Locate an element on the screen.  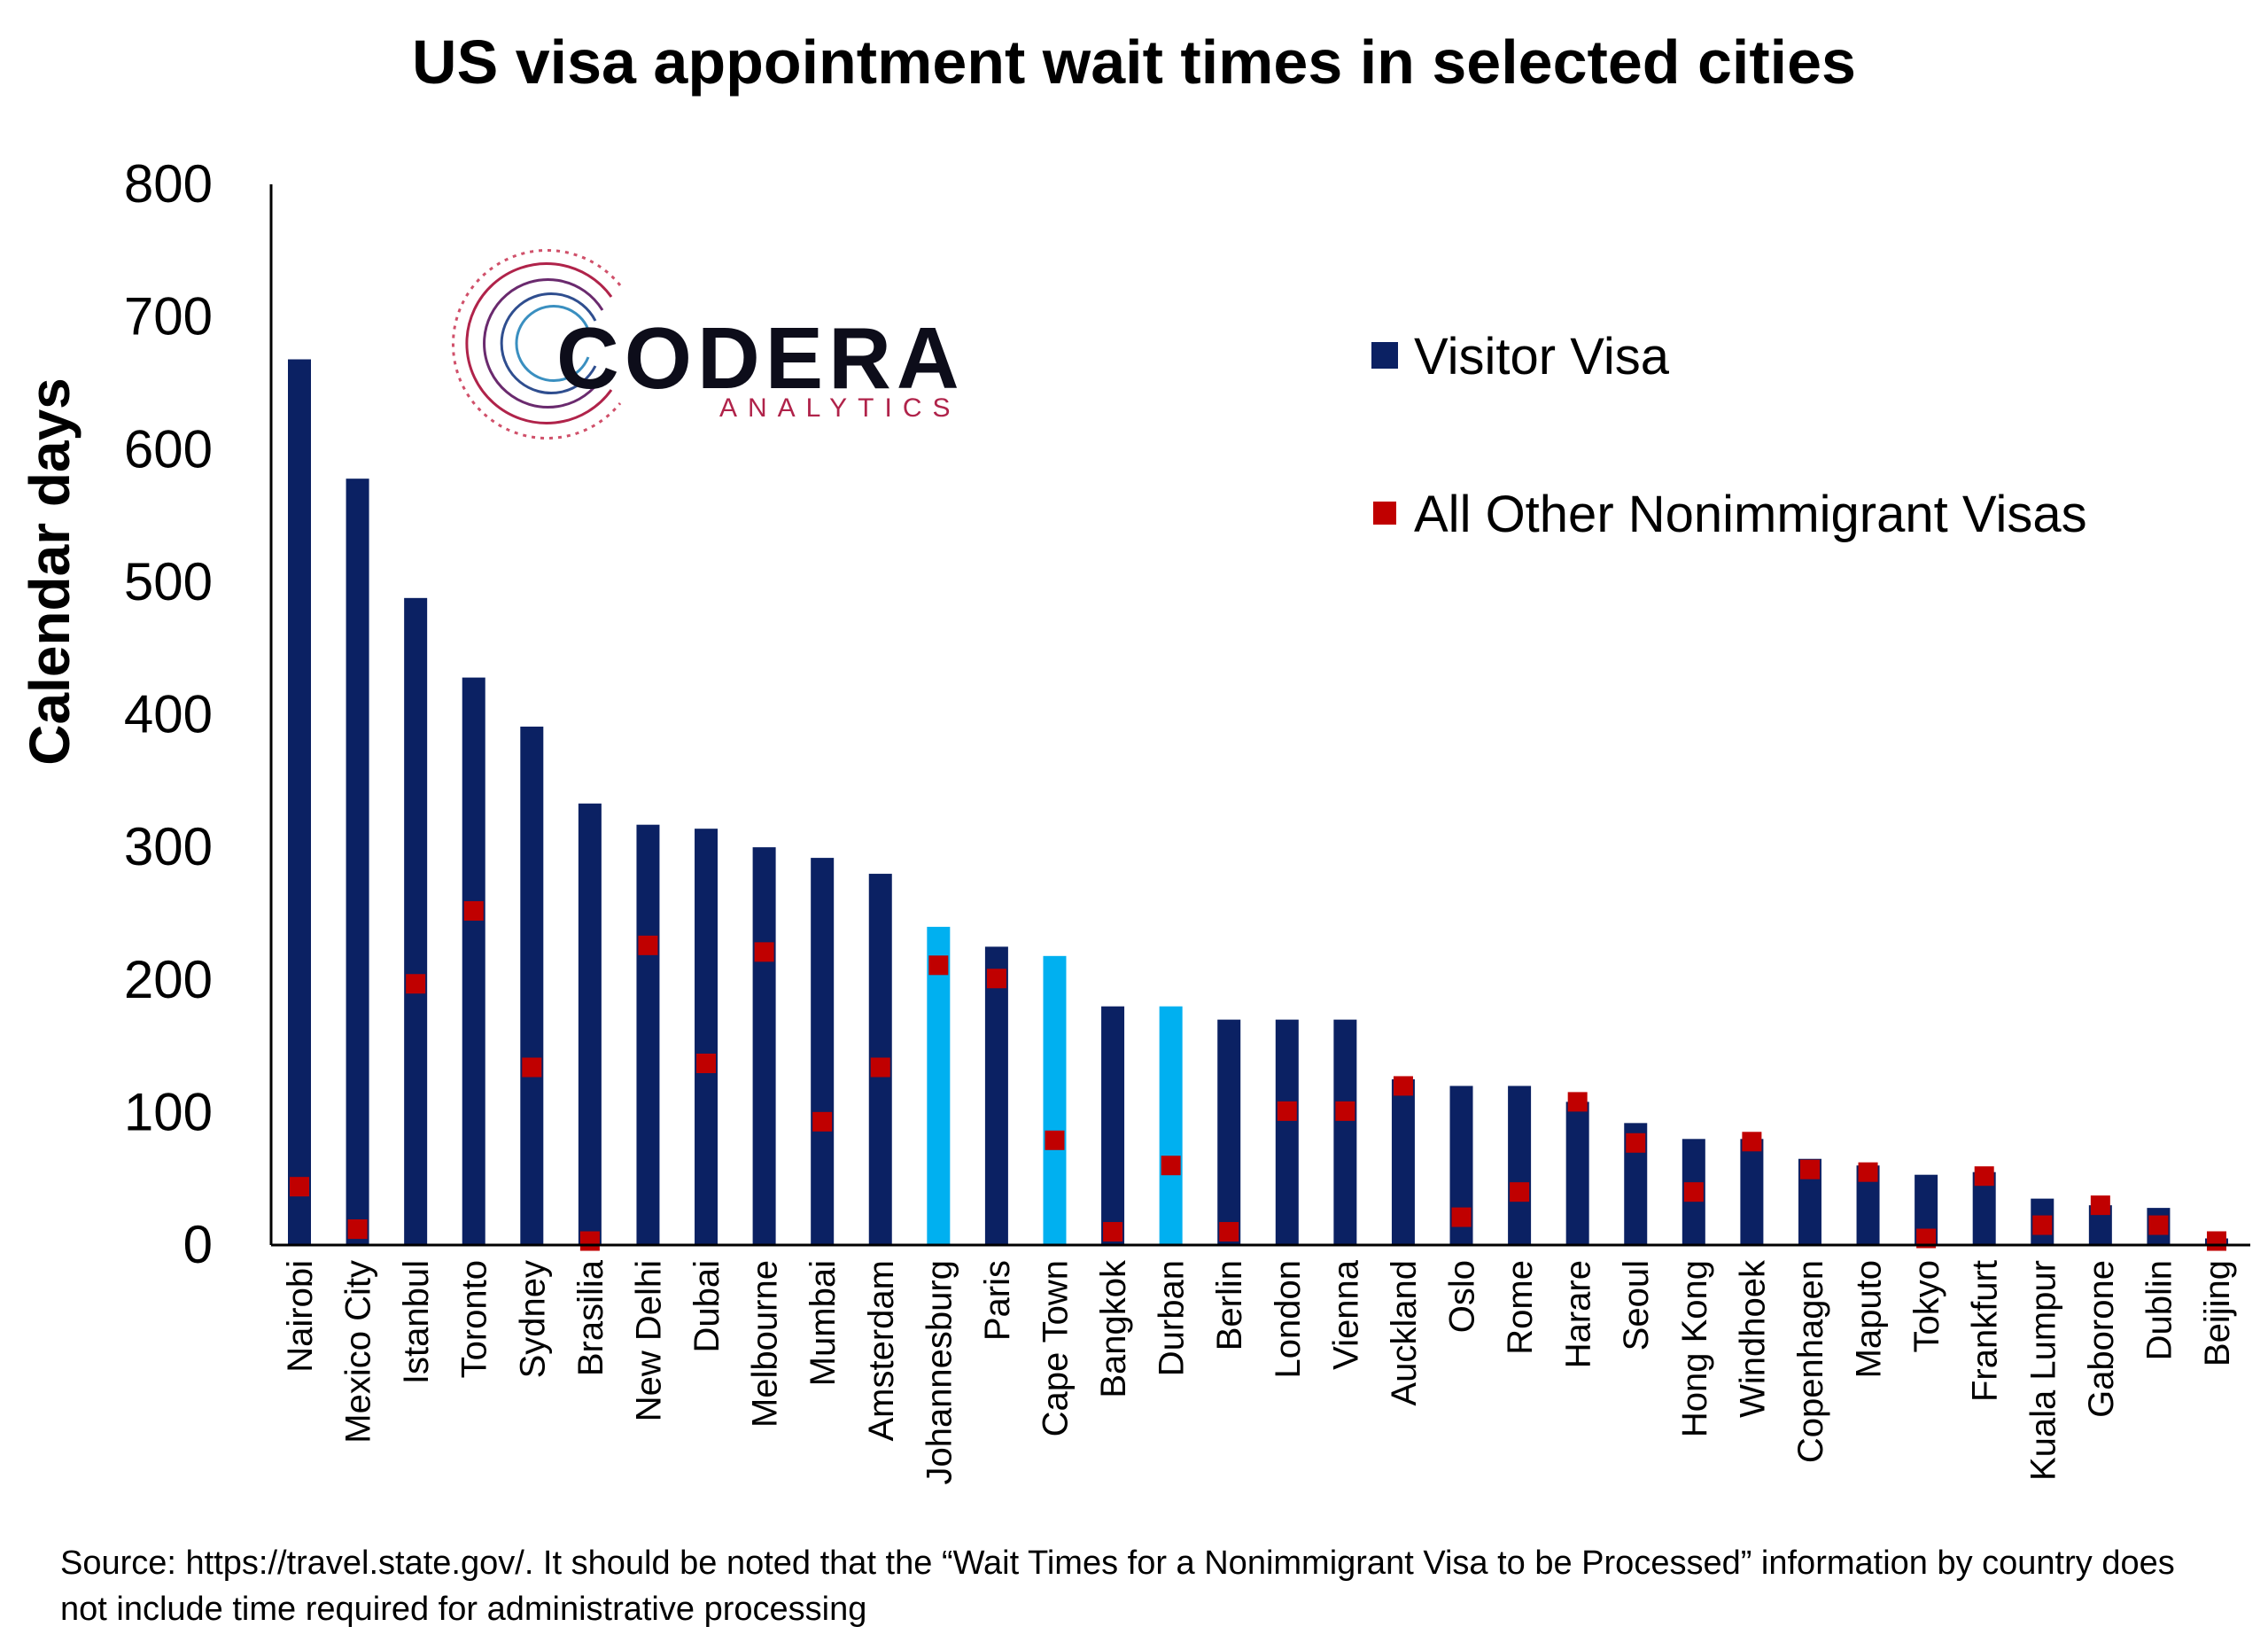
x-tick-label: Frankfurt is located at coordinates (1985, 1331).